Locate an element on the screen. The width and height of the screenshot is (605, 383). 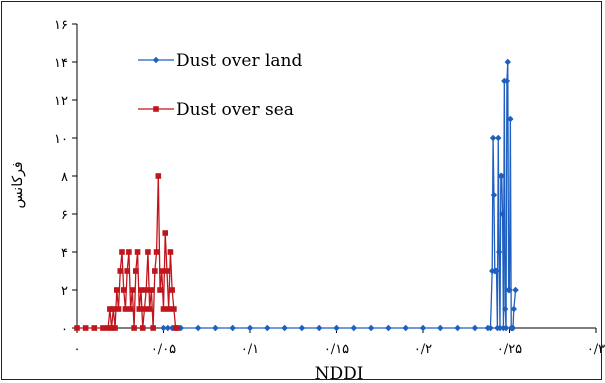
y-tick-label: ۸ is located at coordinates (64, 177).